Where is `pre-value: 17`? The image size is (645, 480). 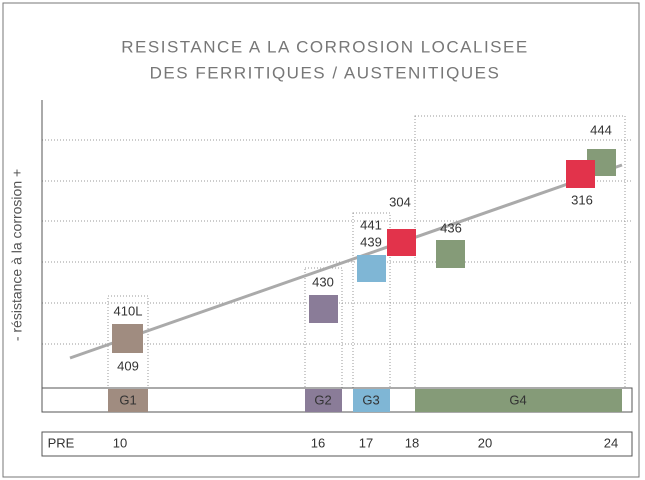 pre-value: 17 is located at coordinates (366, 442).